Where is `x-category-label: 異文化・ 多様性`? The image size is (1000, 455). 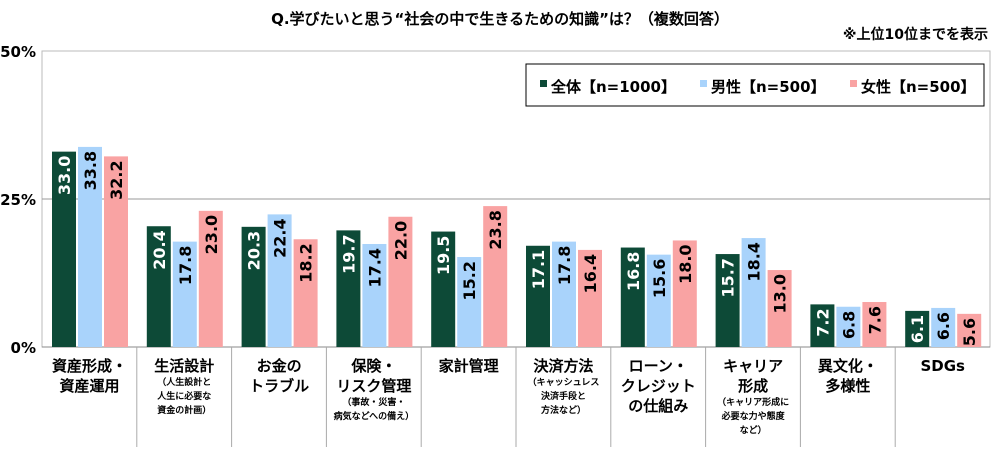 x-category-label: 異文化・ 多様性 is located at coordinates (847, 376).